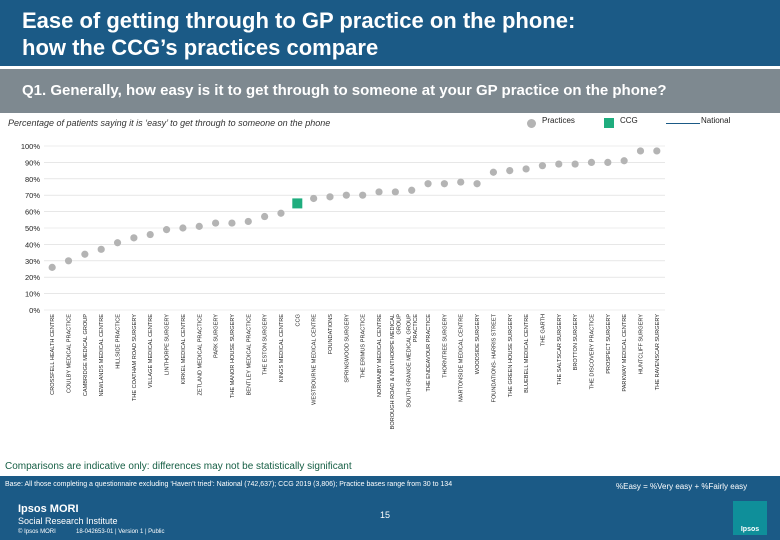 This screenshot has width=780, height=540. I want to click on legend-ccg-marker, so click(609, 123).